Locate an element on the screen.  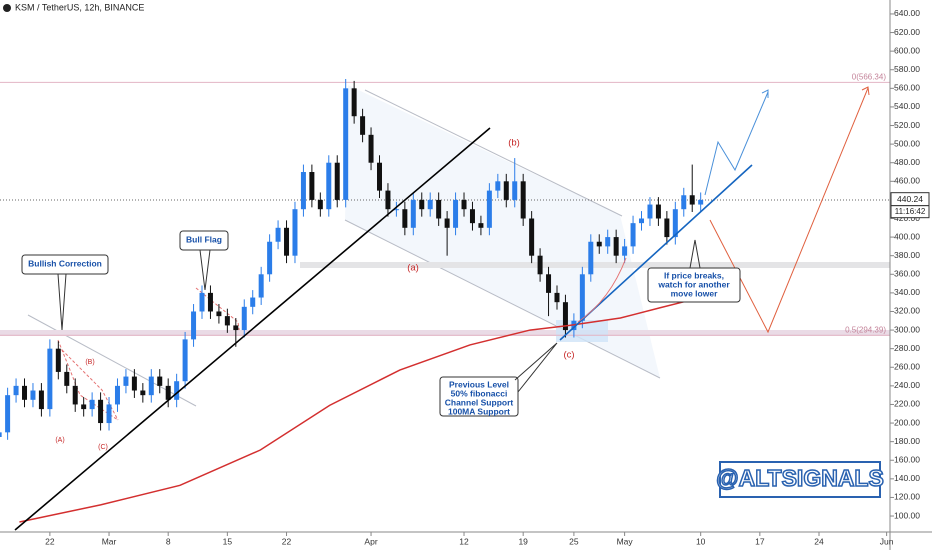
x-tick-label: 22 is located at coordinates (50, 541).